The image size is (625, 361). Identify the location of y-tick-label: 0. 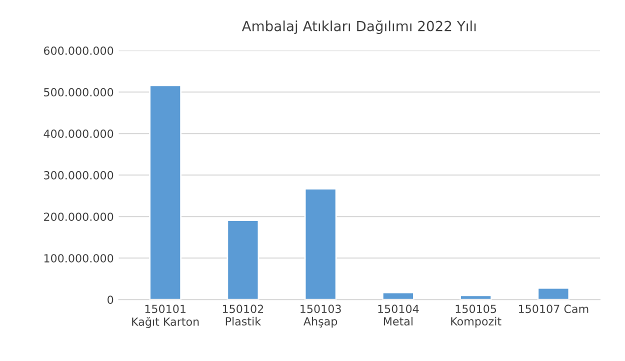
(111, 300).